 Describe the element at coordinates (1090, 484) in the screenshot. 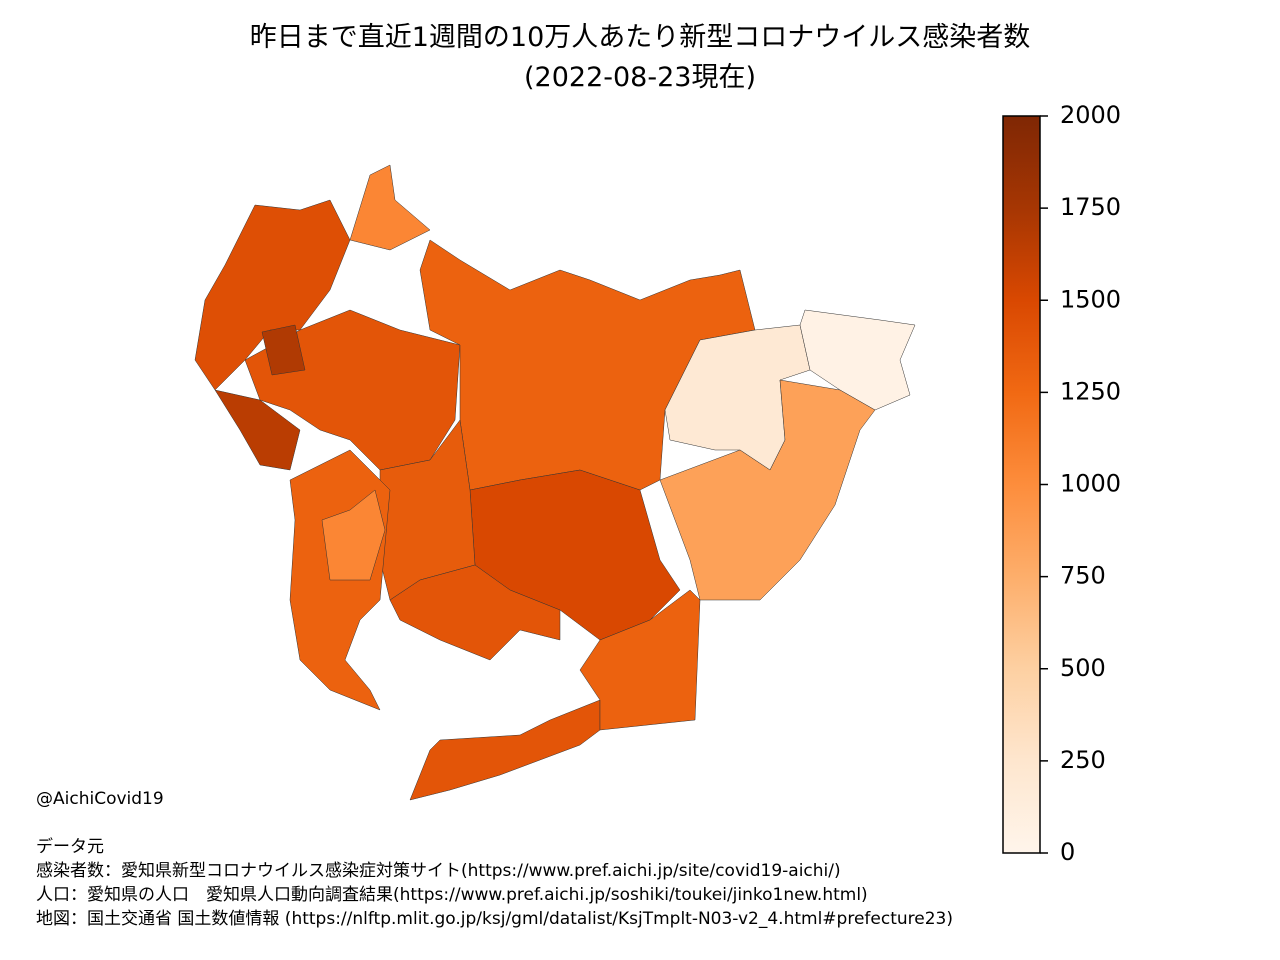

I see `colorbar-tick-label: 1000` at that location.